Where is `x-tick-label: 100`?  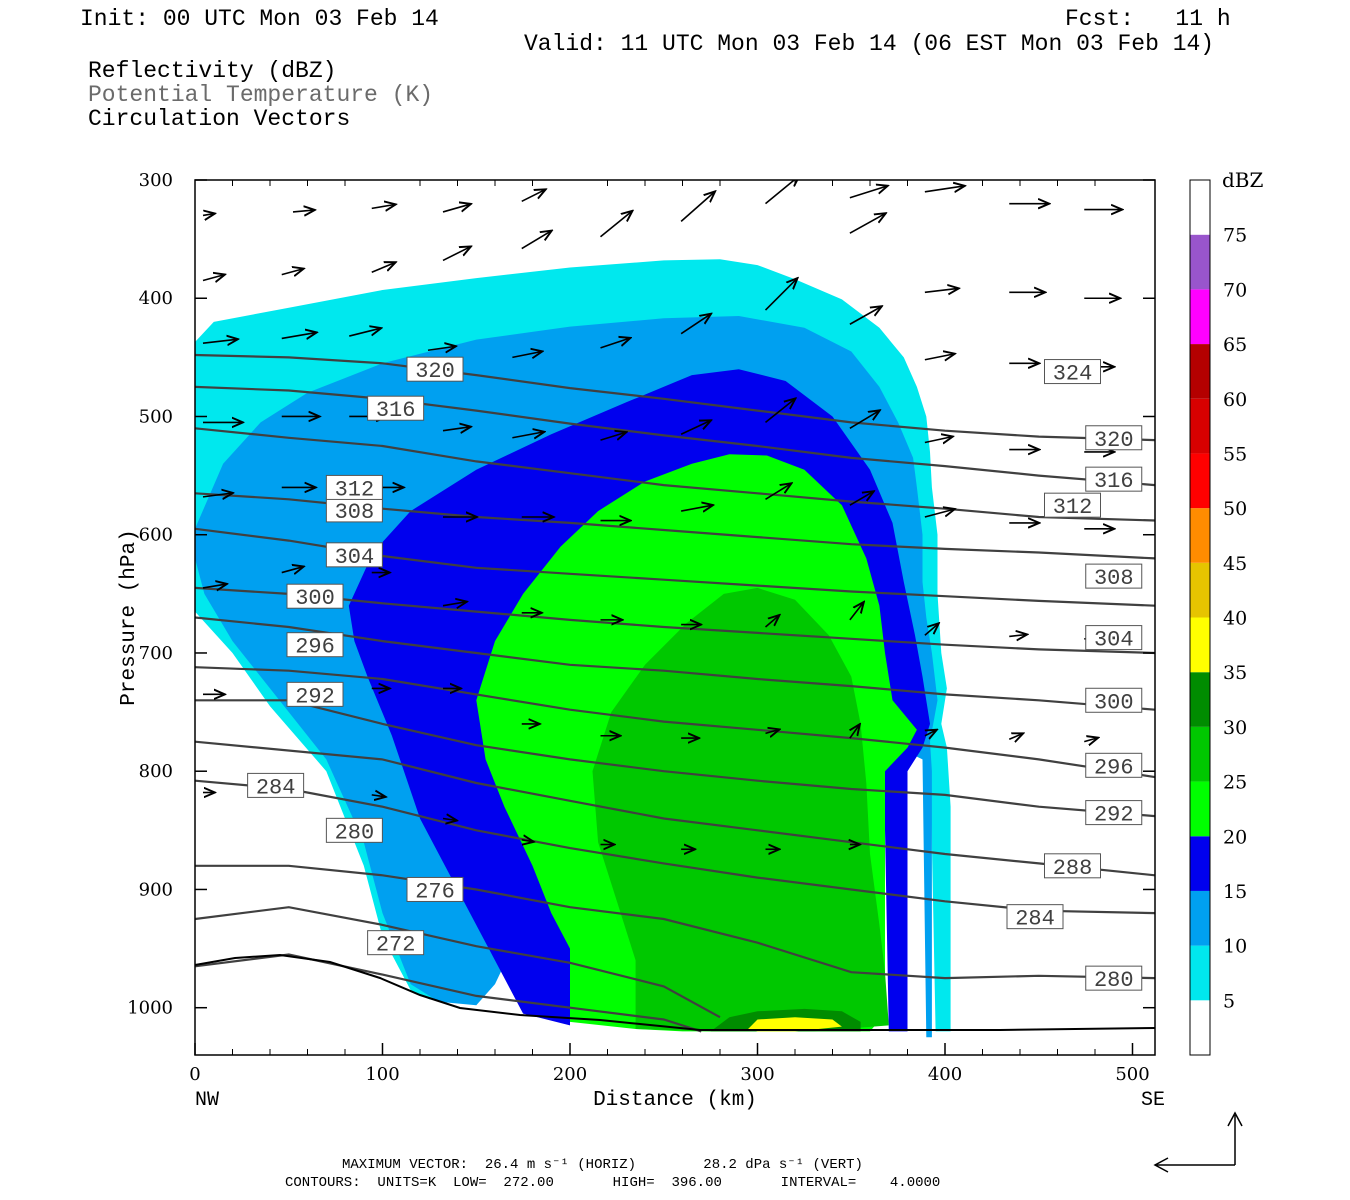
x-tick-label: 100 is located at coordinates (382, 1074).